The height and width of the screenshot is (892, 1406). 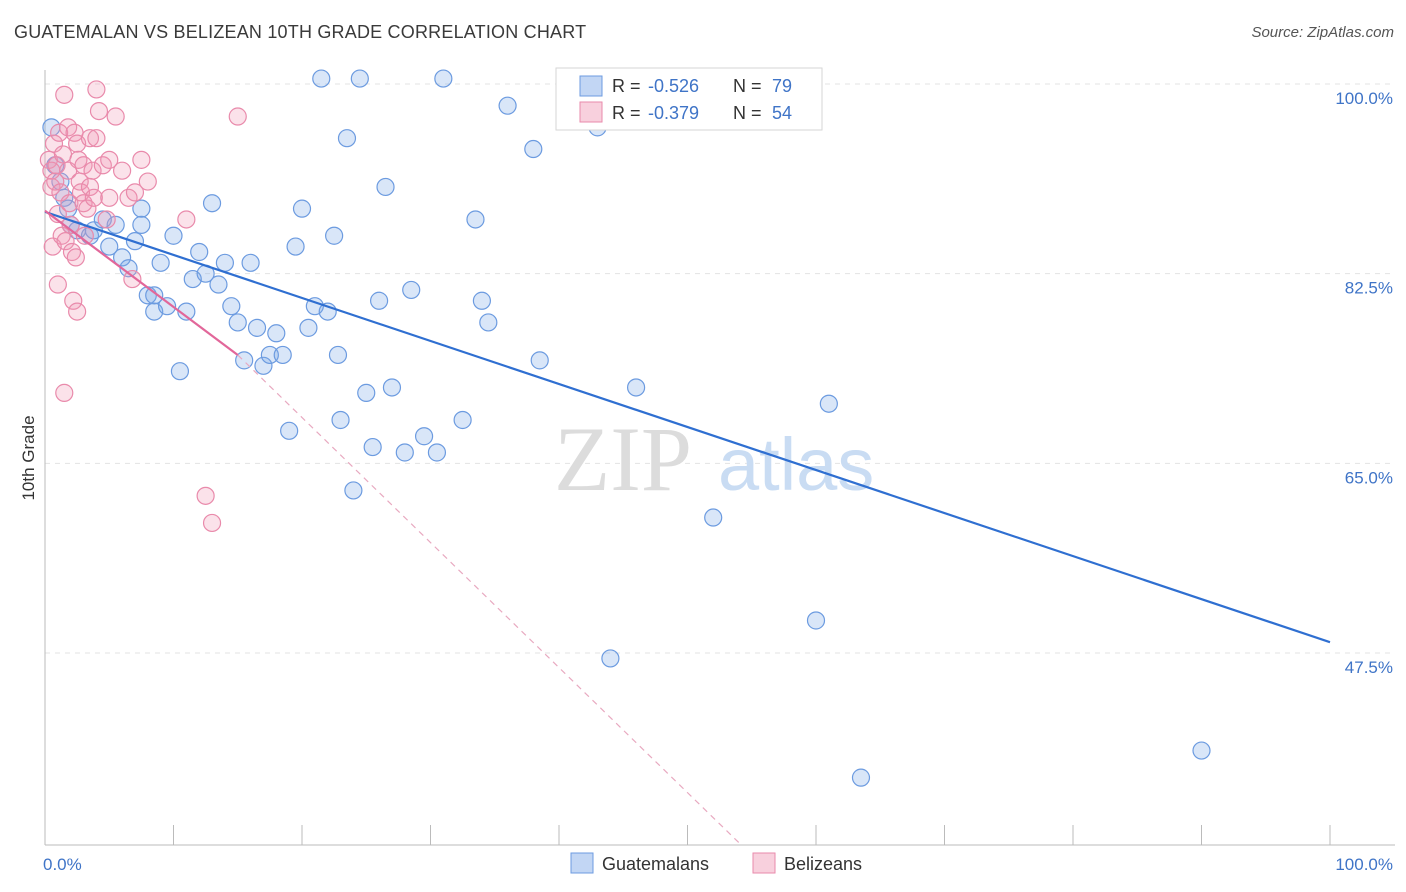 I want to click on legend-r-value-belizeans: -0.379, so click(x=673, y=113).